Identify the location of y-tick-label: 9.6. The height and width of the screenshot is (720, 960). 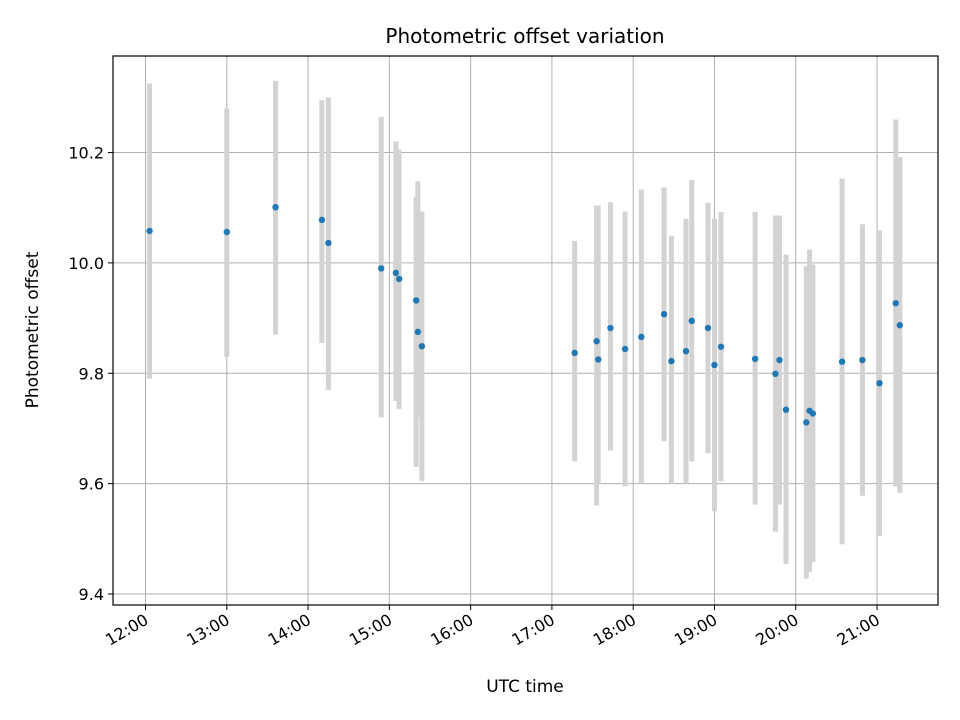
(91, 484).